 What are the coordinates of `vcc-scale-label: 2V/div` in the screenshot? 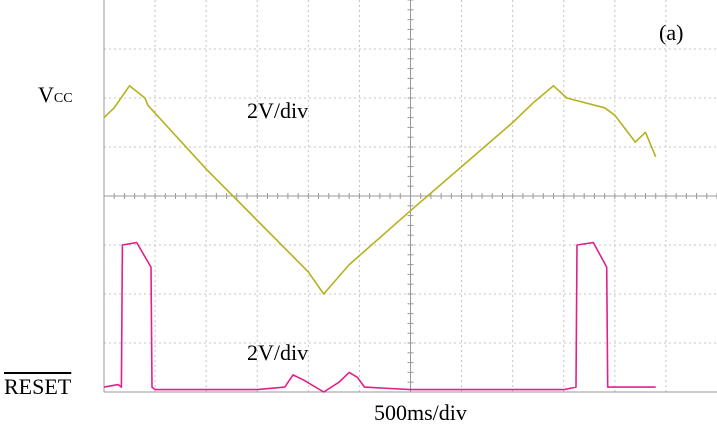 It's located at (278, 110).